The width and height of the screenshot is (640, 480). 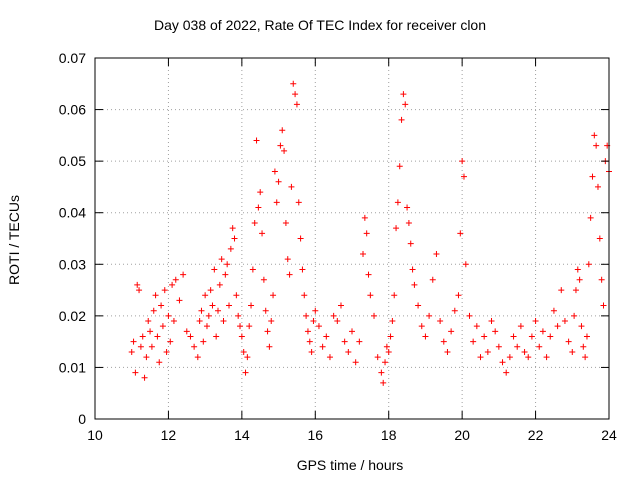 I want to click on x-tick-label: 10, so click(x=95, y=435).